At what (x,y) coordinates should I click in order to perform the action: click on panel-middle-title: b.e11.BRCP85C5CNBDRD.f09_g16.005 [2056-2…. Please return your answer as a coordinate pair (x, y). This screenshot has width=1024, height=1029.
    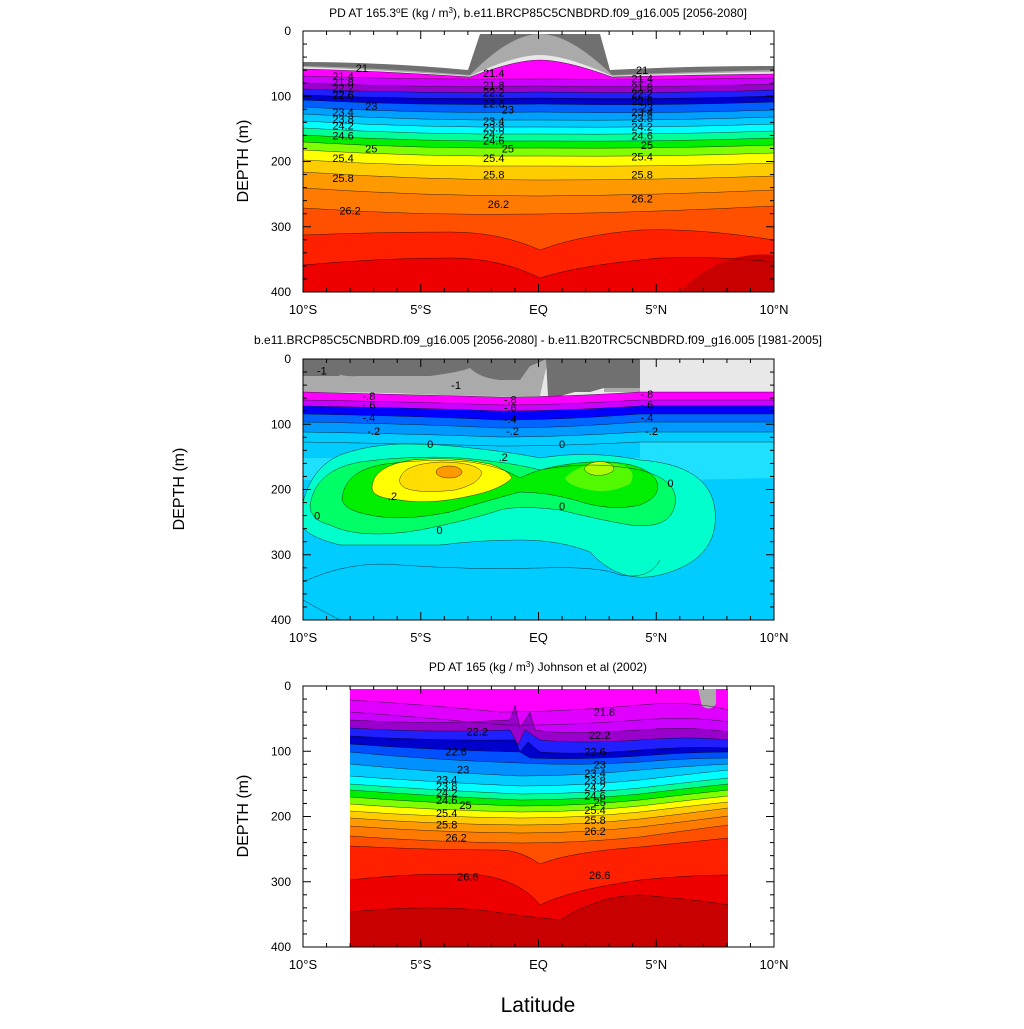
    Looking at the image, I should click on (538, 340).